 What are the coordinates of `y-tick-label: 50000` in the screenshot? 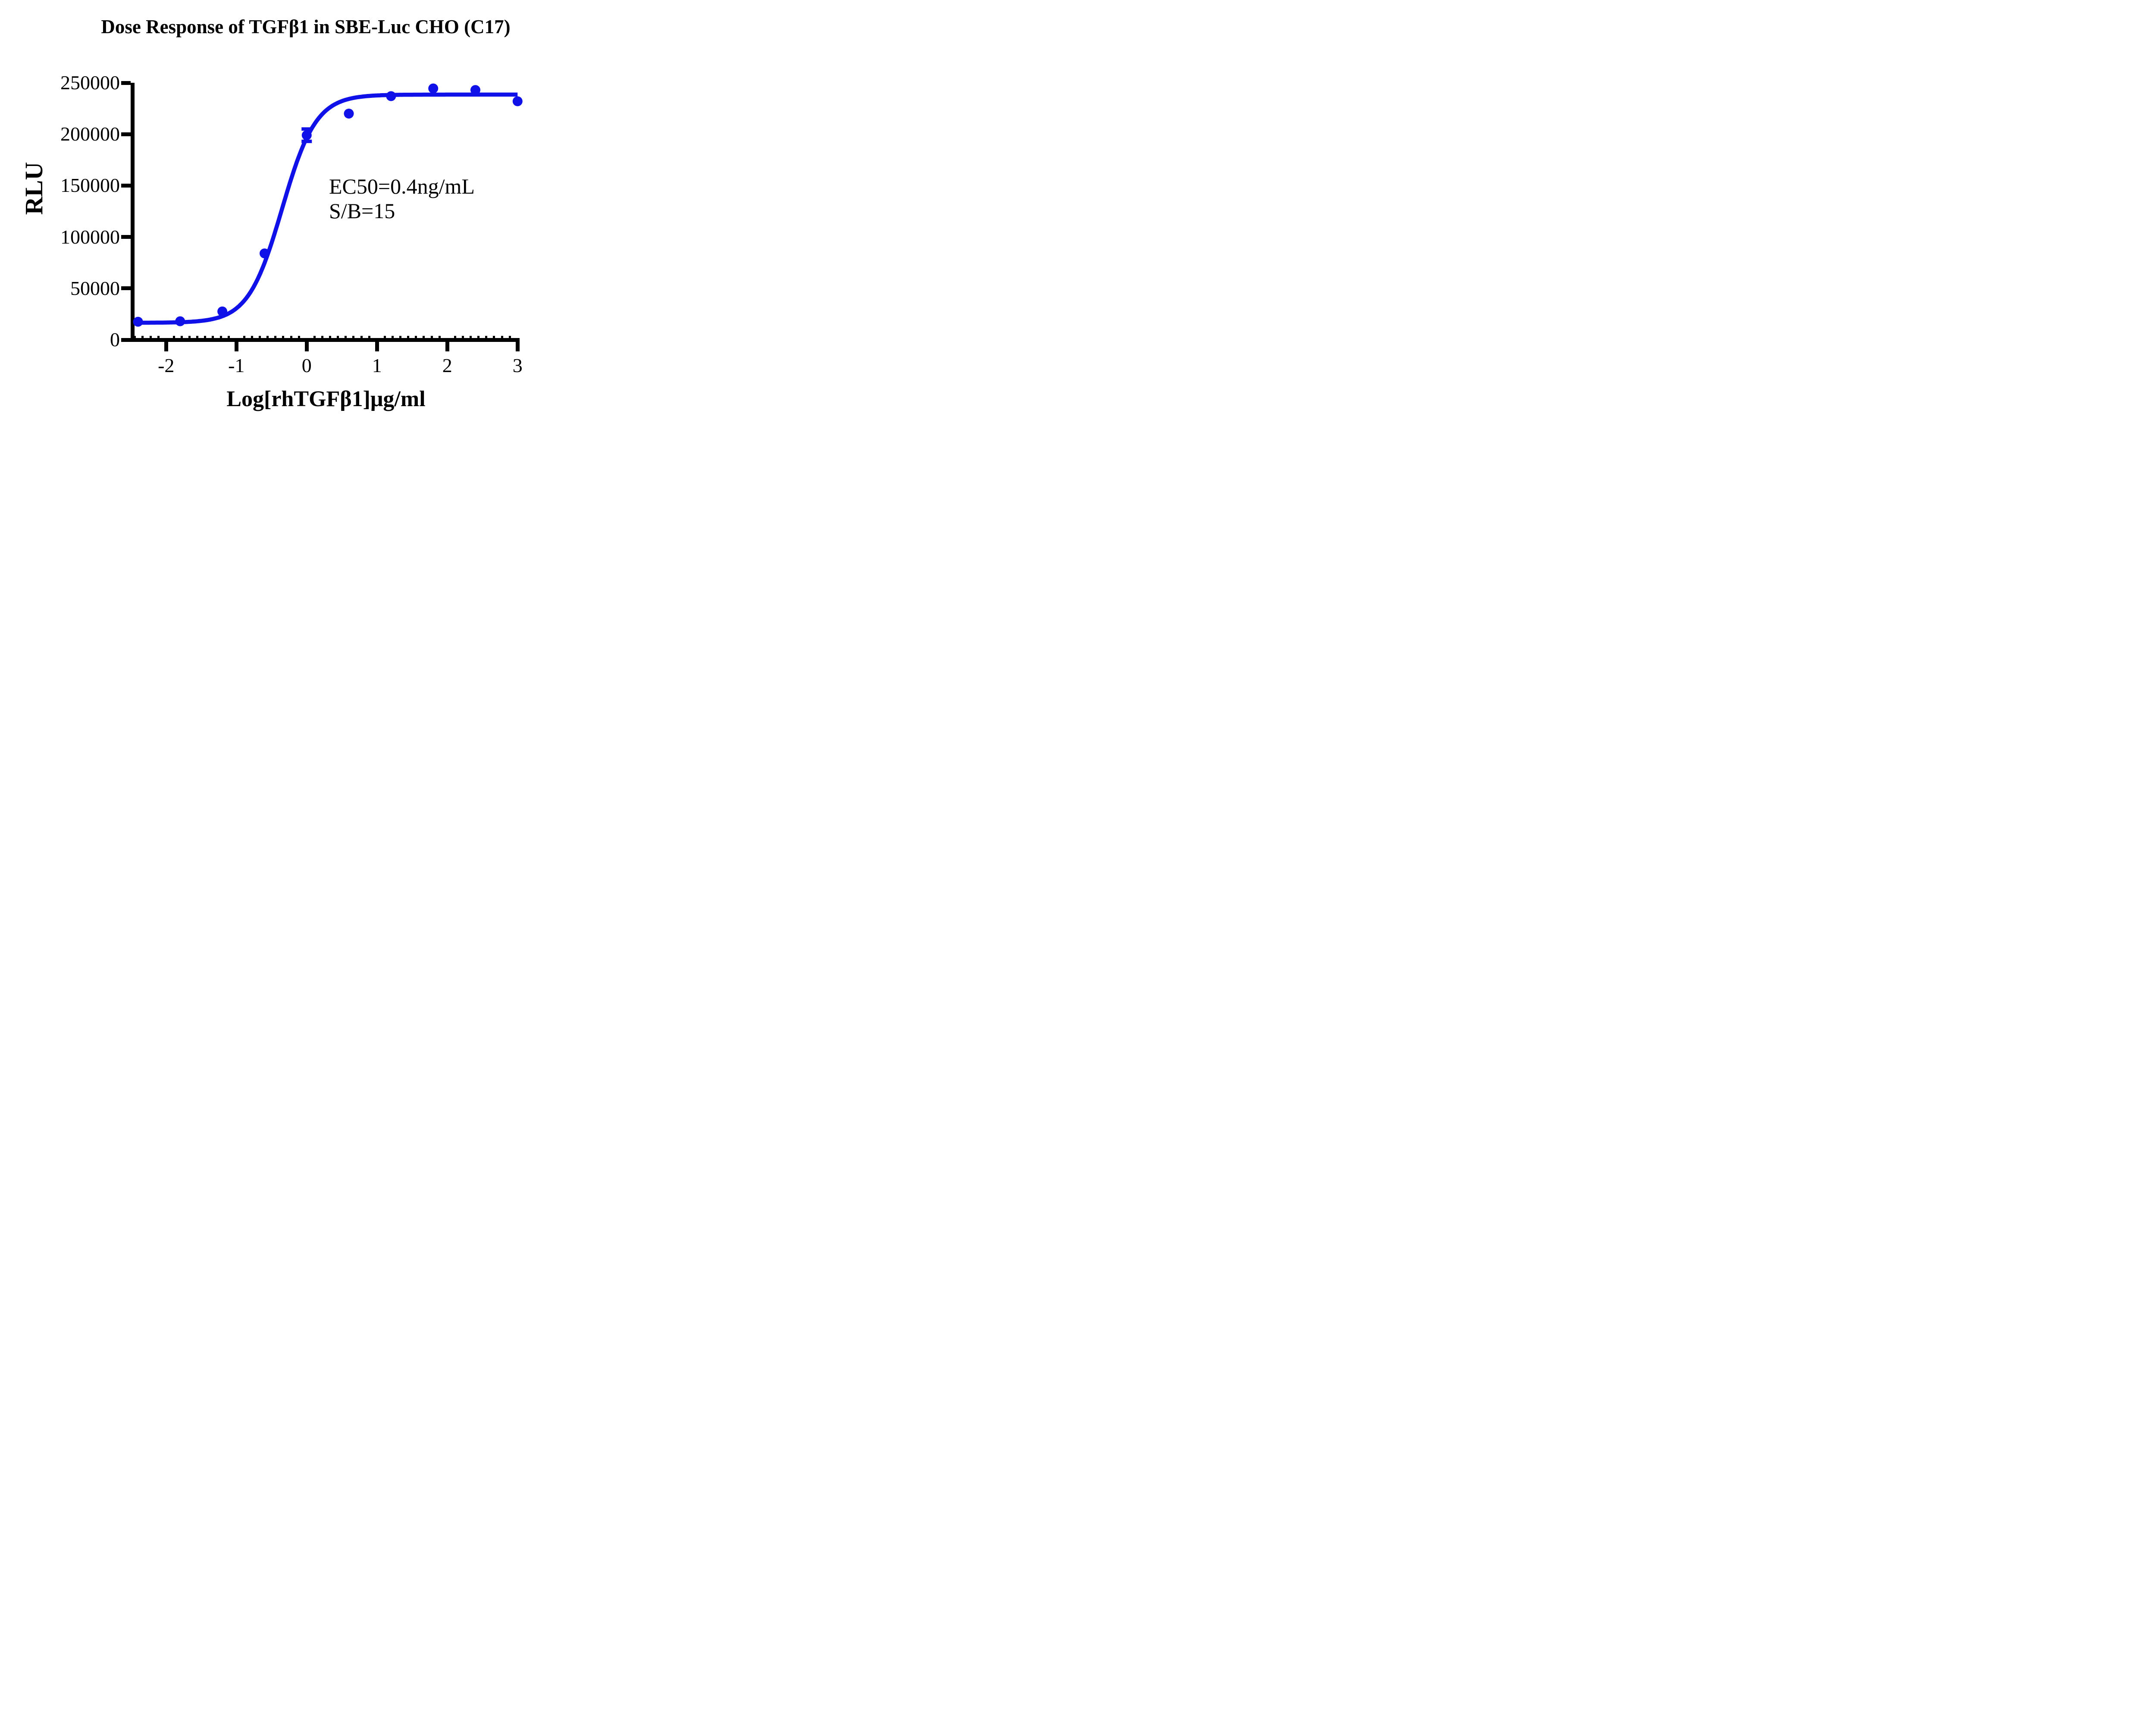 It's located at (95, 288).